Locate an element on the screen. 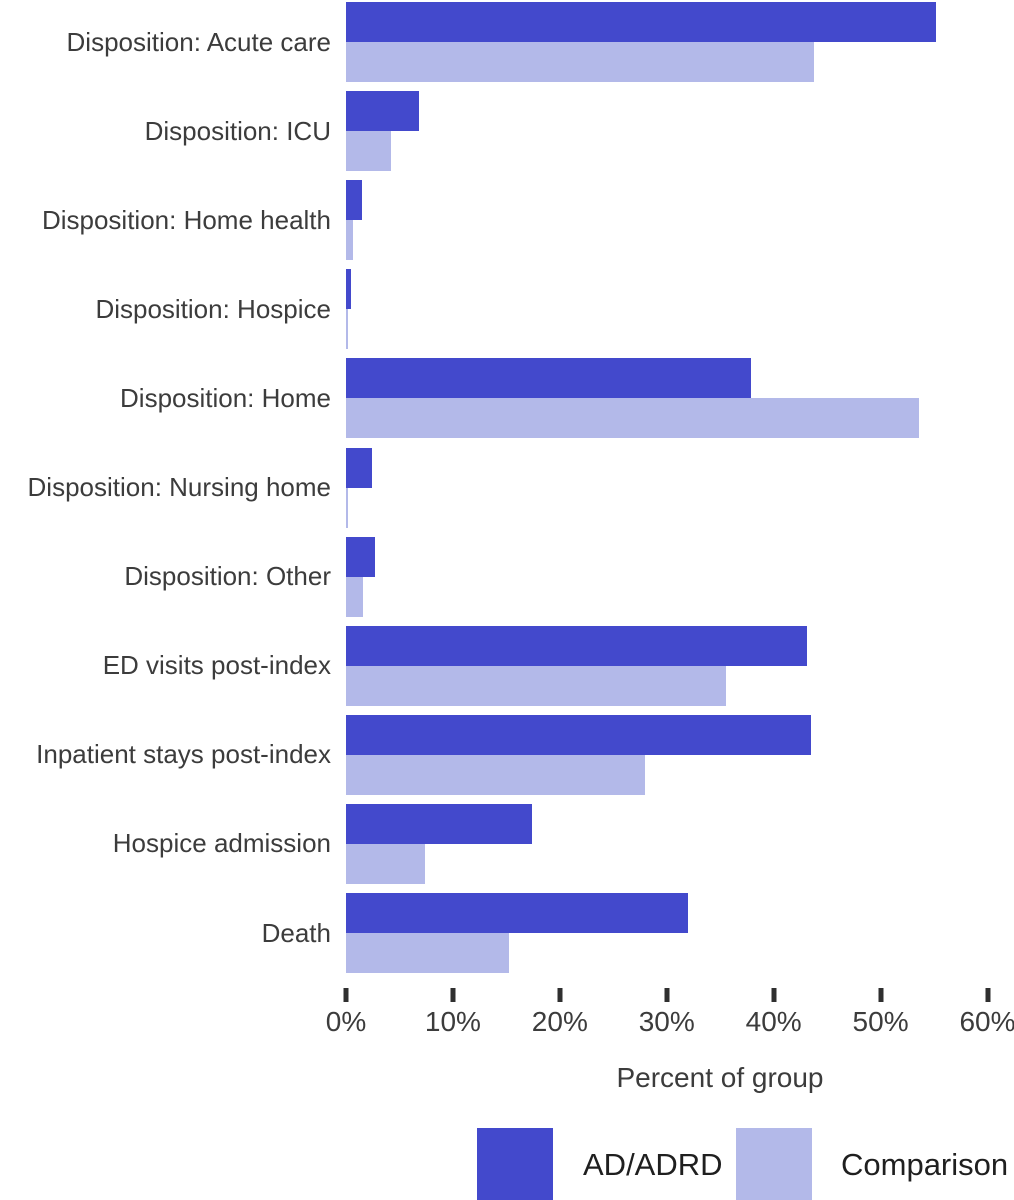  legend-swatch-comparison is located at coordinates (774, 1164).